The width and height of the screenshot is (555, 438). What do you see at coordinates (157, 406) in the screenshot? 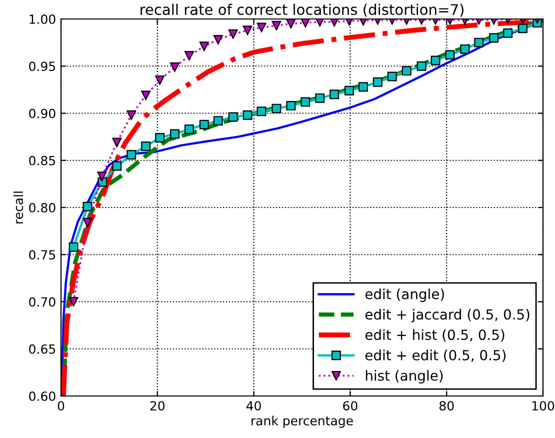
I see `x-tick-label: 20` at bounding box center [157, 406].